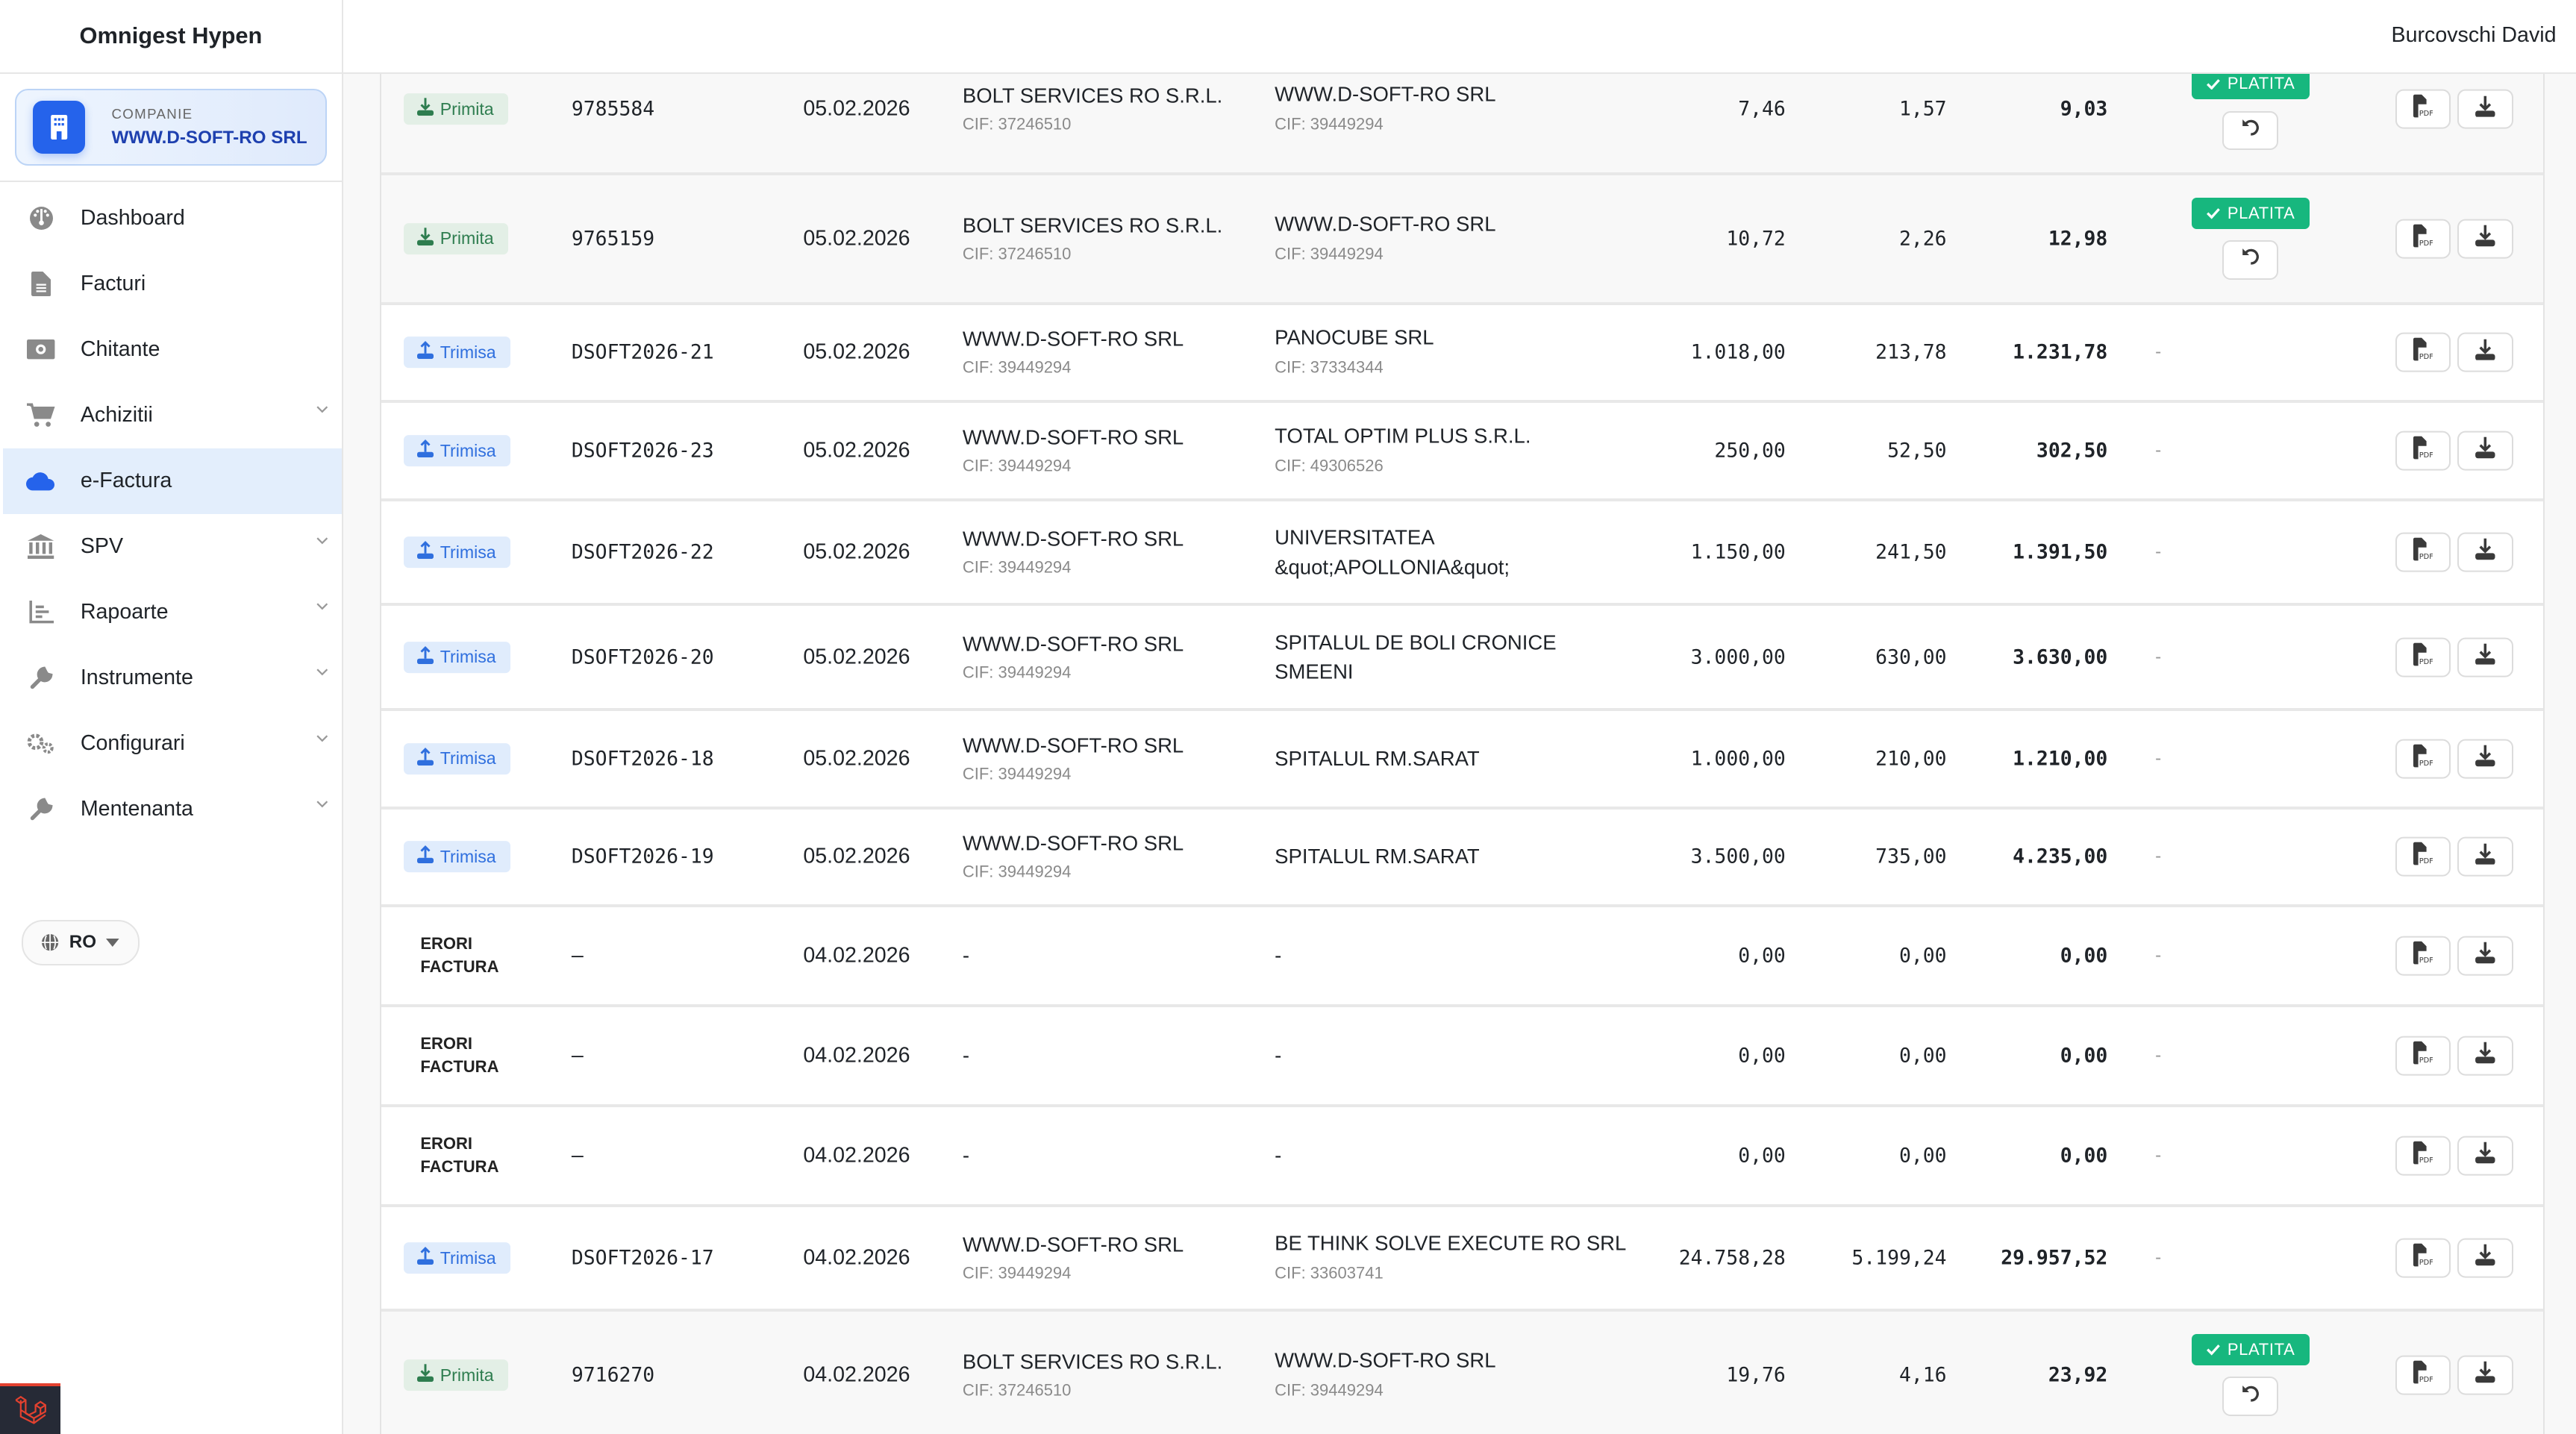  Describe the element at coordinates (172, 349) in the screenshot. I see `sidebar-item-chitante: Chitante` at that location.